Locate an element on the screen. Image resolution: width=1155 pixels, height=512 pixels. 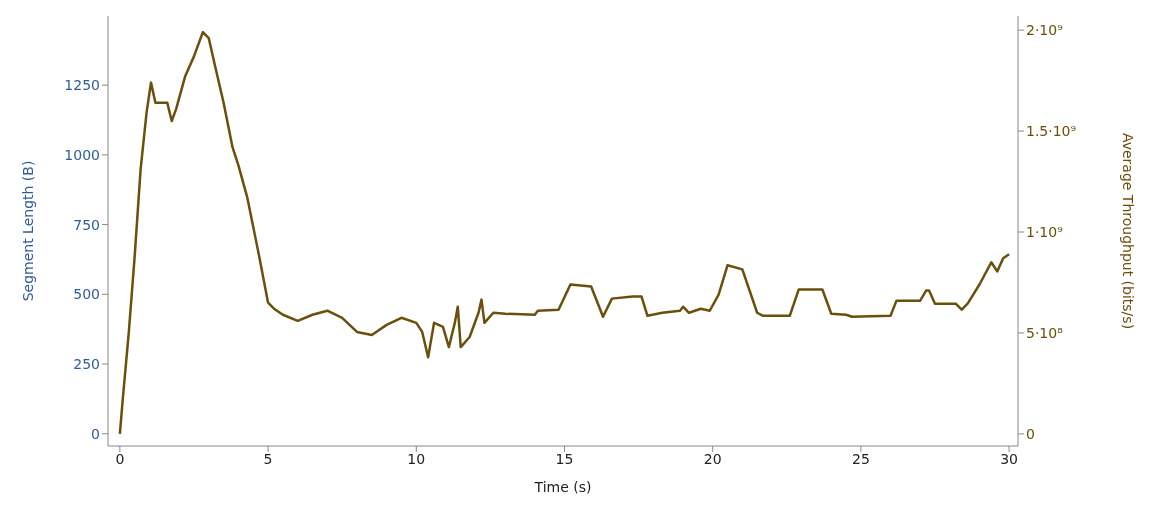
y-tick-label: 0 is located at coordinates (95, 433).